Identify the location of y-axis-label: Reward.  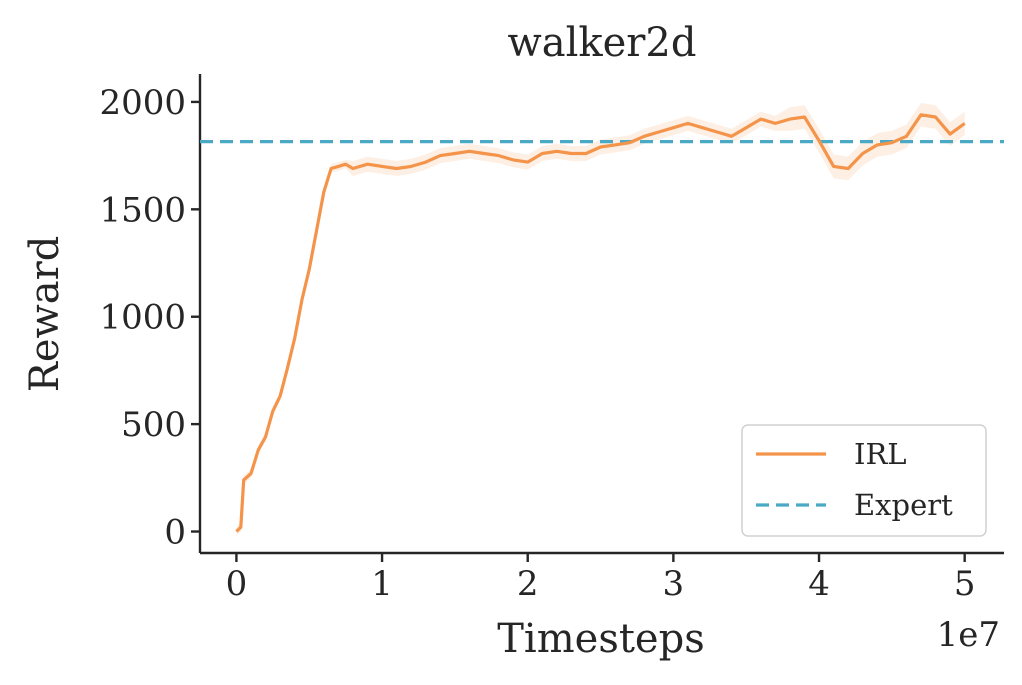
(45, 314).